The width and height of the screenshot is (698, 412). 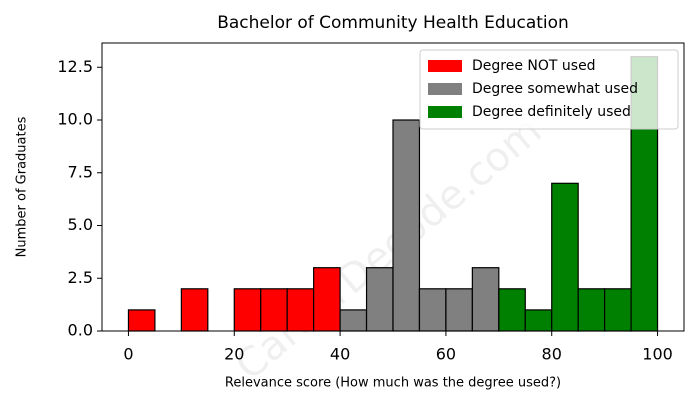 What do you see at coordinates (340, 354) in the screenshot?
I see `x-tick-label: 40` at bounding box center [340, 354].